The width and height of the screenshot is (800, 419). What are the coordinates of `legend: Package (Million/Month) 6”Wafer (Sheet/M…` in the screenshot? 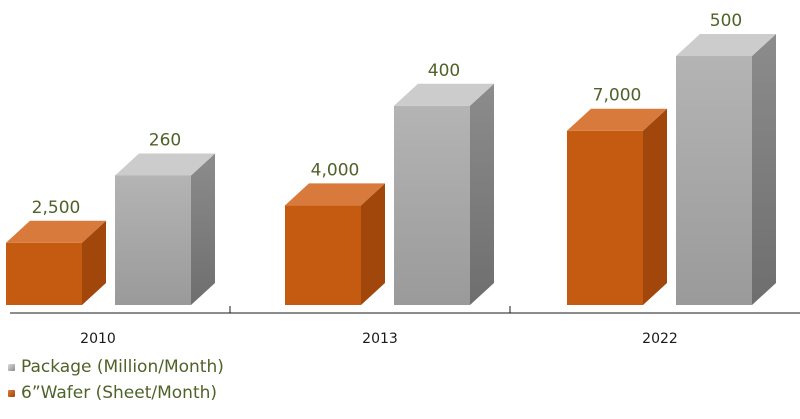 It's located at (116, 380).